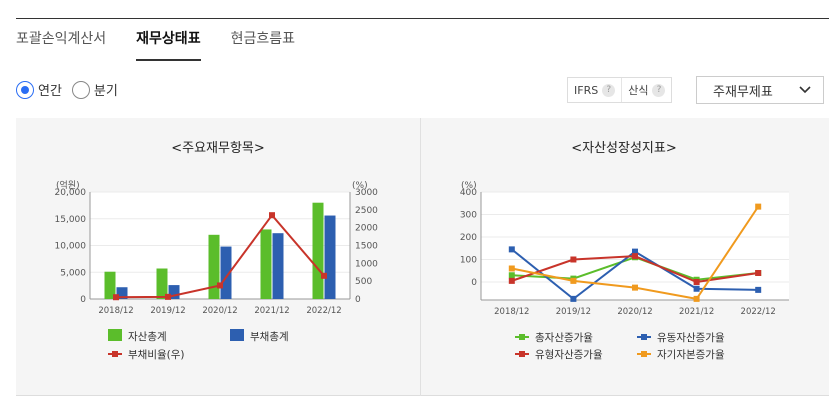  I want to click on chart1-x-tick-label: 2021/12, so click(271, 311).